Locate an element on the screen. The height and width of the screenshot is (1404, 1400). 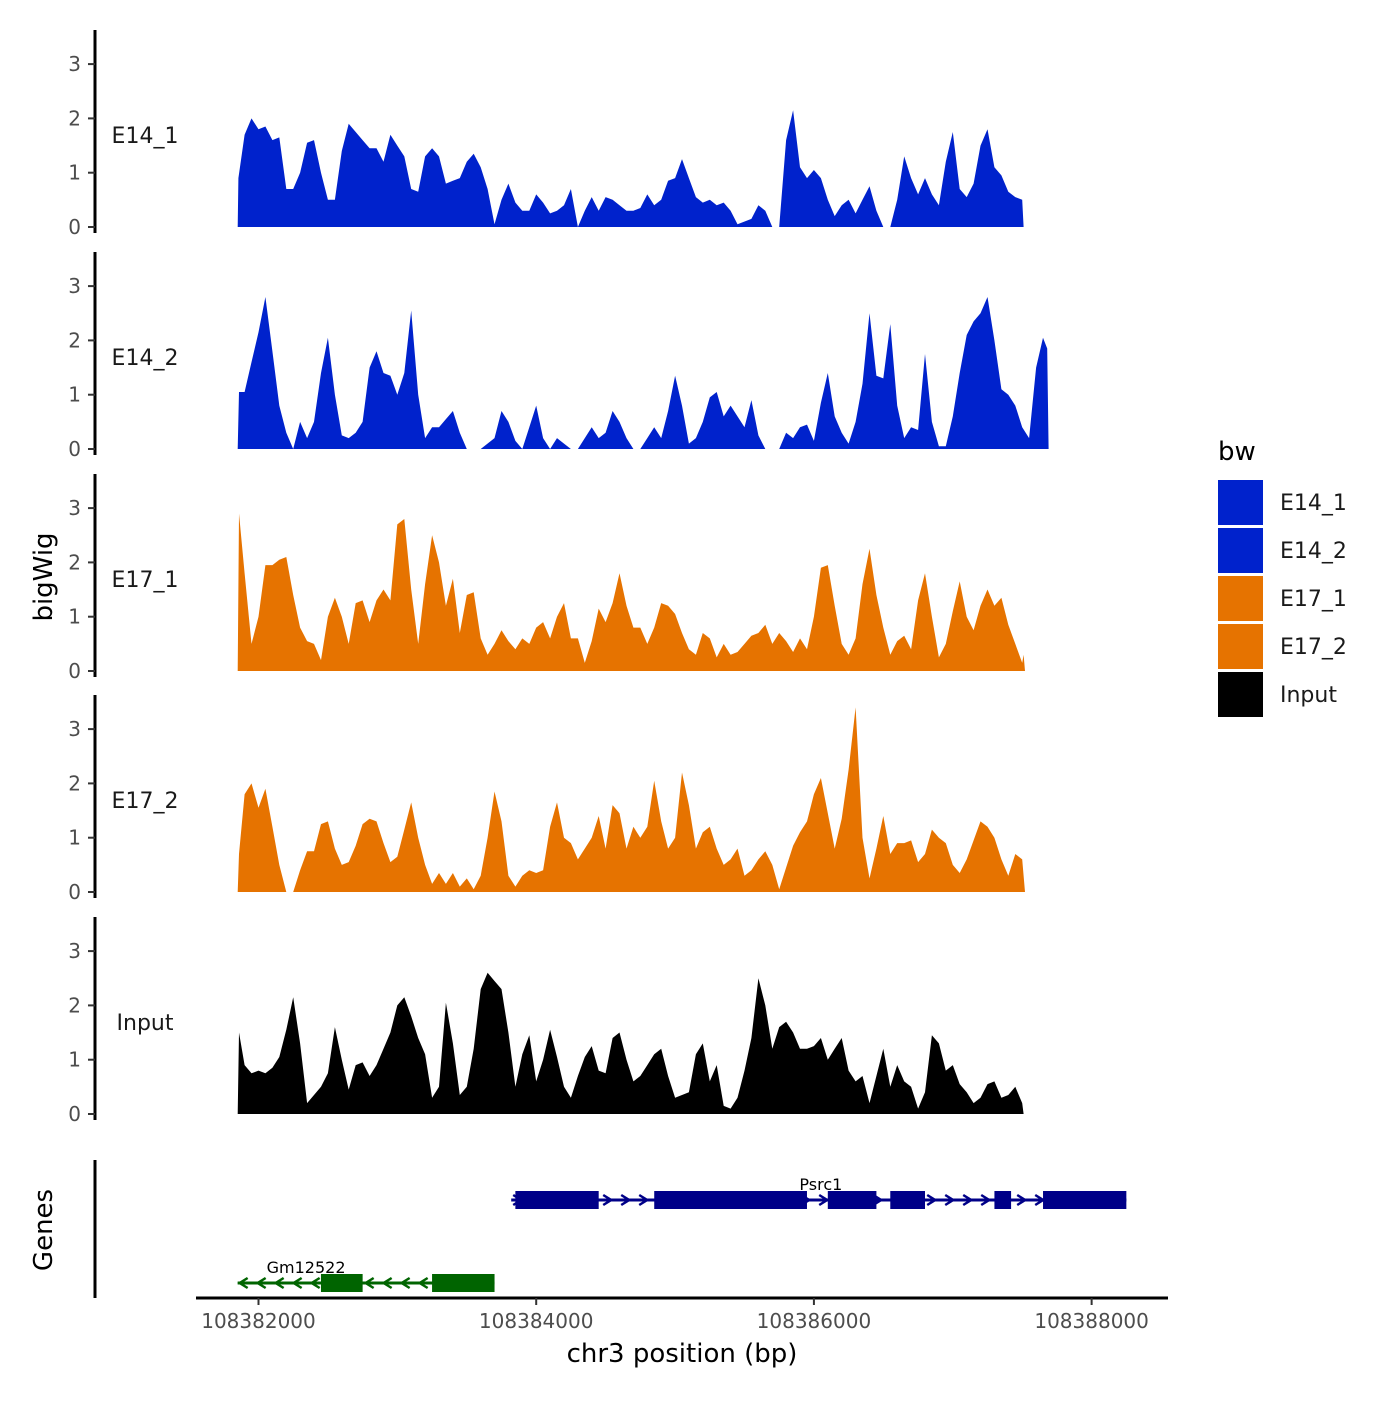
legend-label-E14_1: E14_1 is located at coordinates (1313, 503).